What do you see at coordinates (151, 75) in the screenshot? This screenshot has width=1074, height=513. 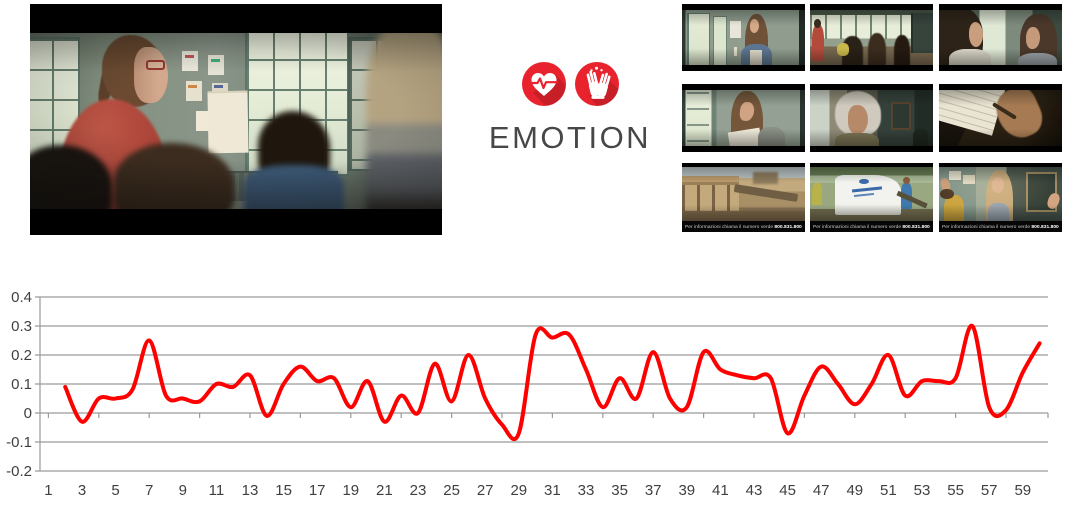 I see `teacher-face` at bounding box center [151, 75].